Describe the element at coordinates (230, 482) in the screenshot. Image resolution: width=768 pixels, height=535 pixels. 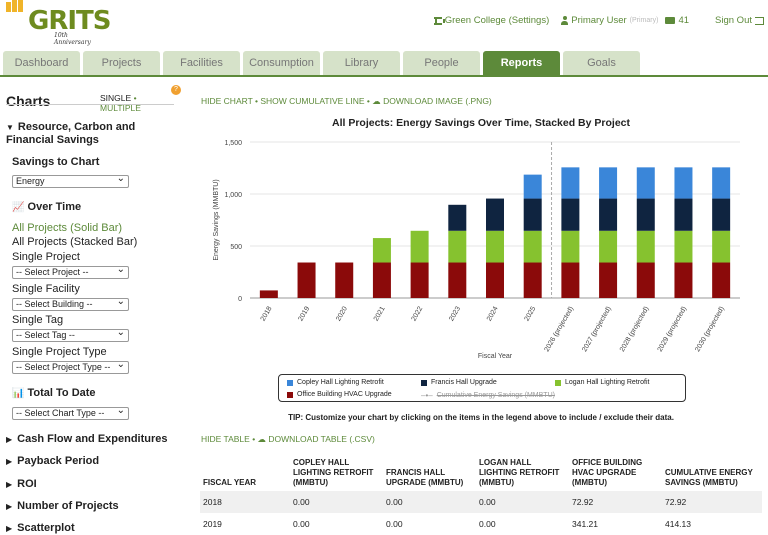
I see `table-header-cell: FISCAL YEAR` at that location.